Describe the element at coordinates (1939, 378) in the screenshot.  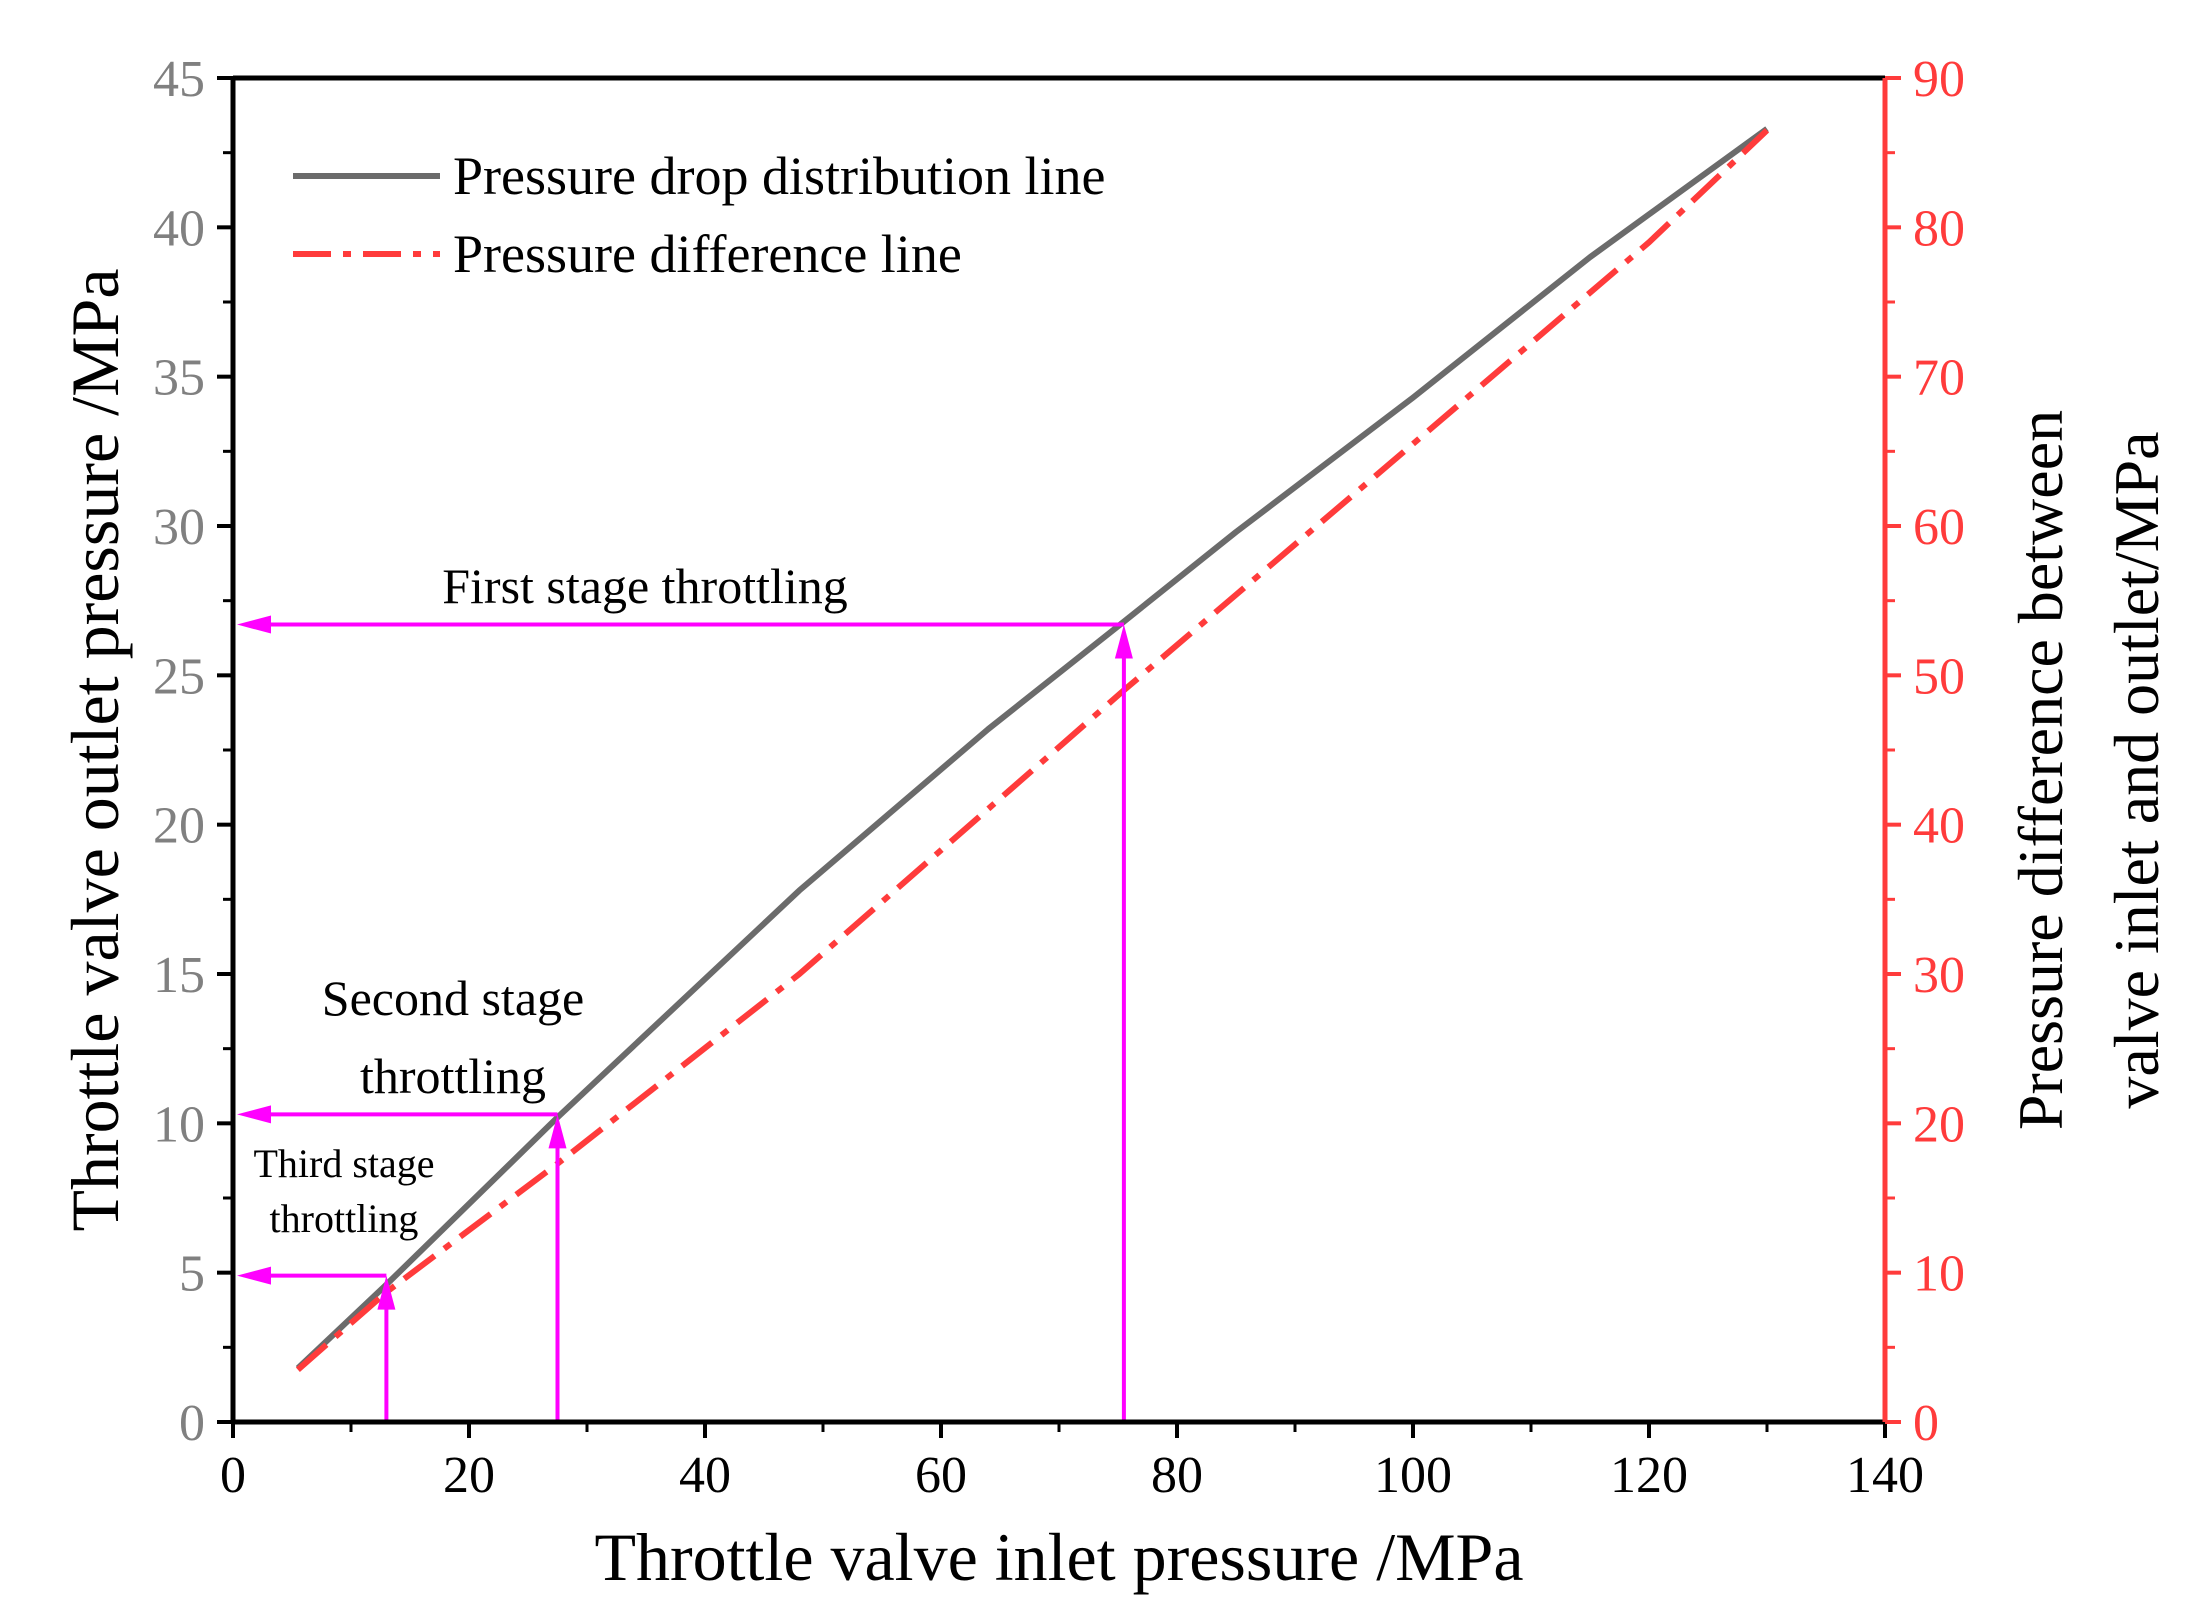
I see `y-right-tick-label-7: 70` at that location.